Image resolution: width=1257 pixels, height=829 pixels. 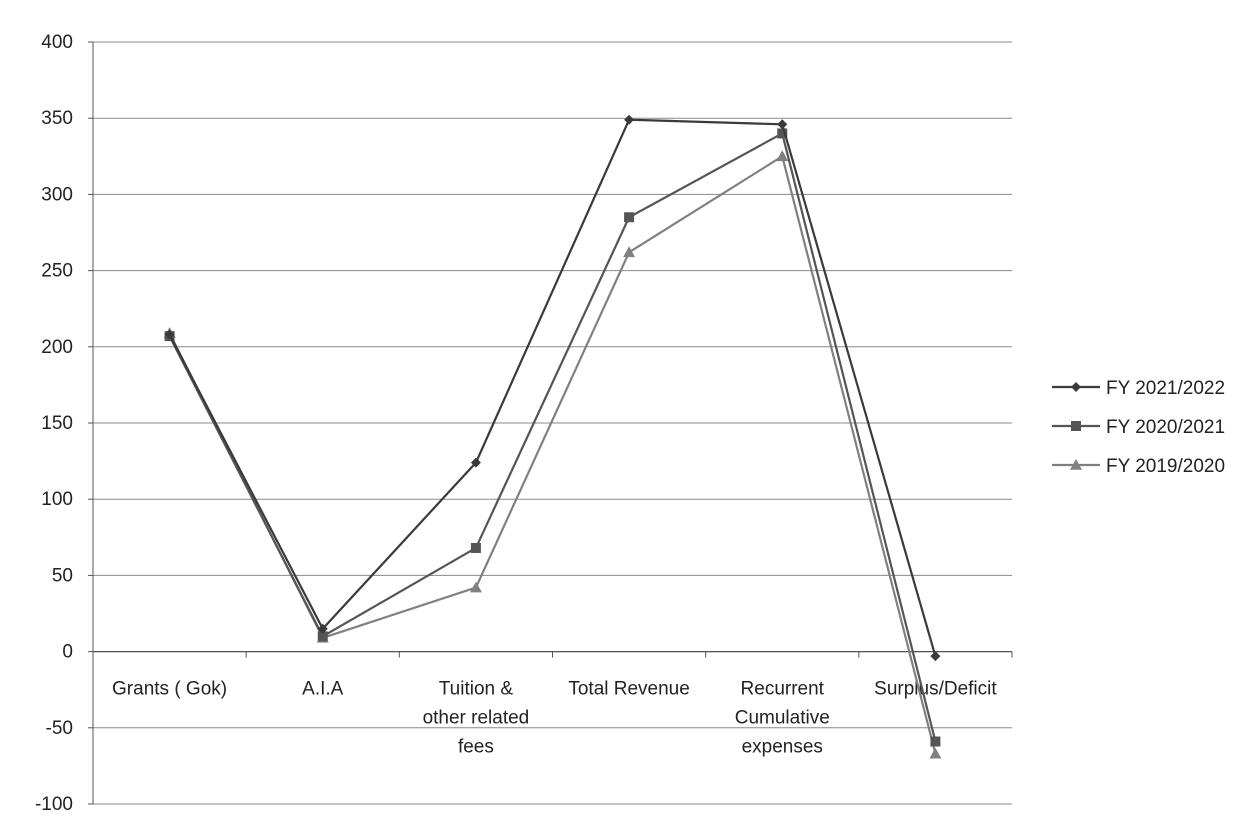 What do you see at coordinates (57, 271) in the screenshot?
I see `y-tick-label: 250` at bounding box center [57, 271].